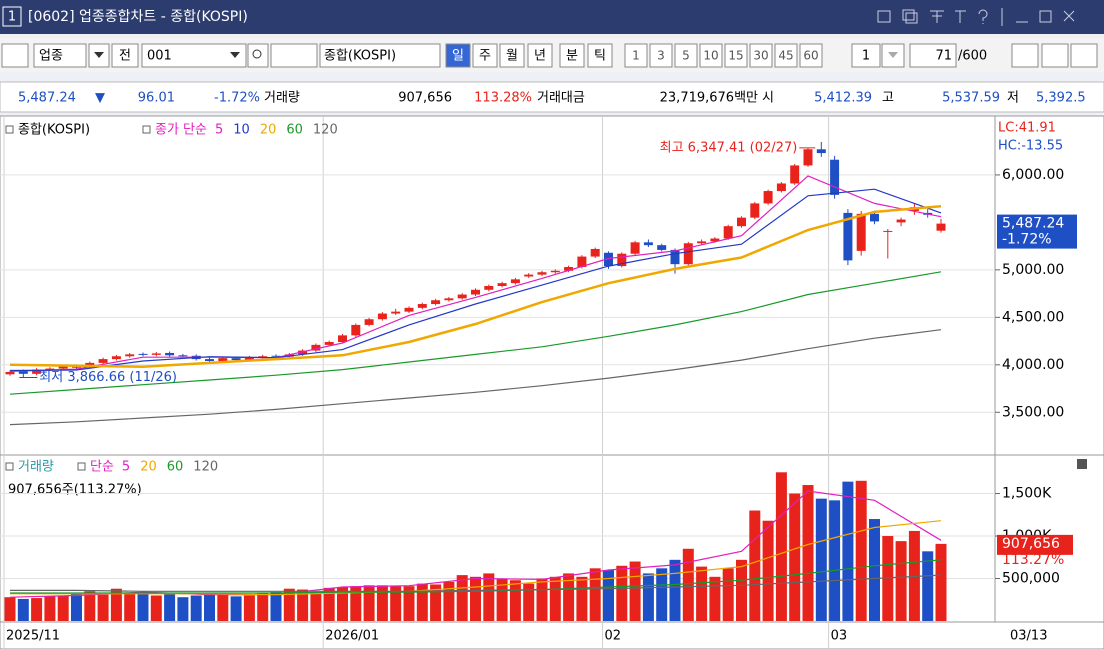 This screenshot has width=1104, height=649. Describe the element at coordinates (75, 490) in the screenshot. I see `volume-summary: 907,656주(113.27%)` at that location.